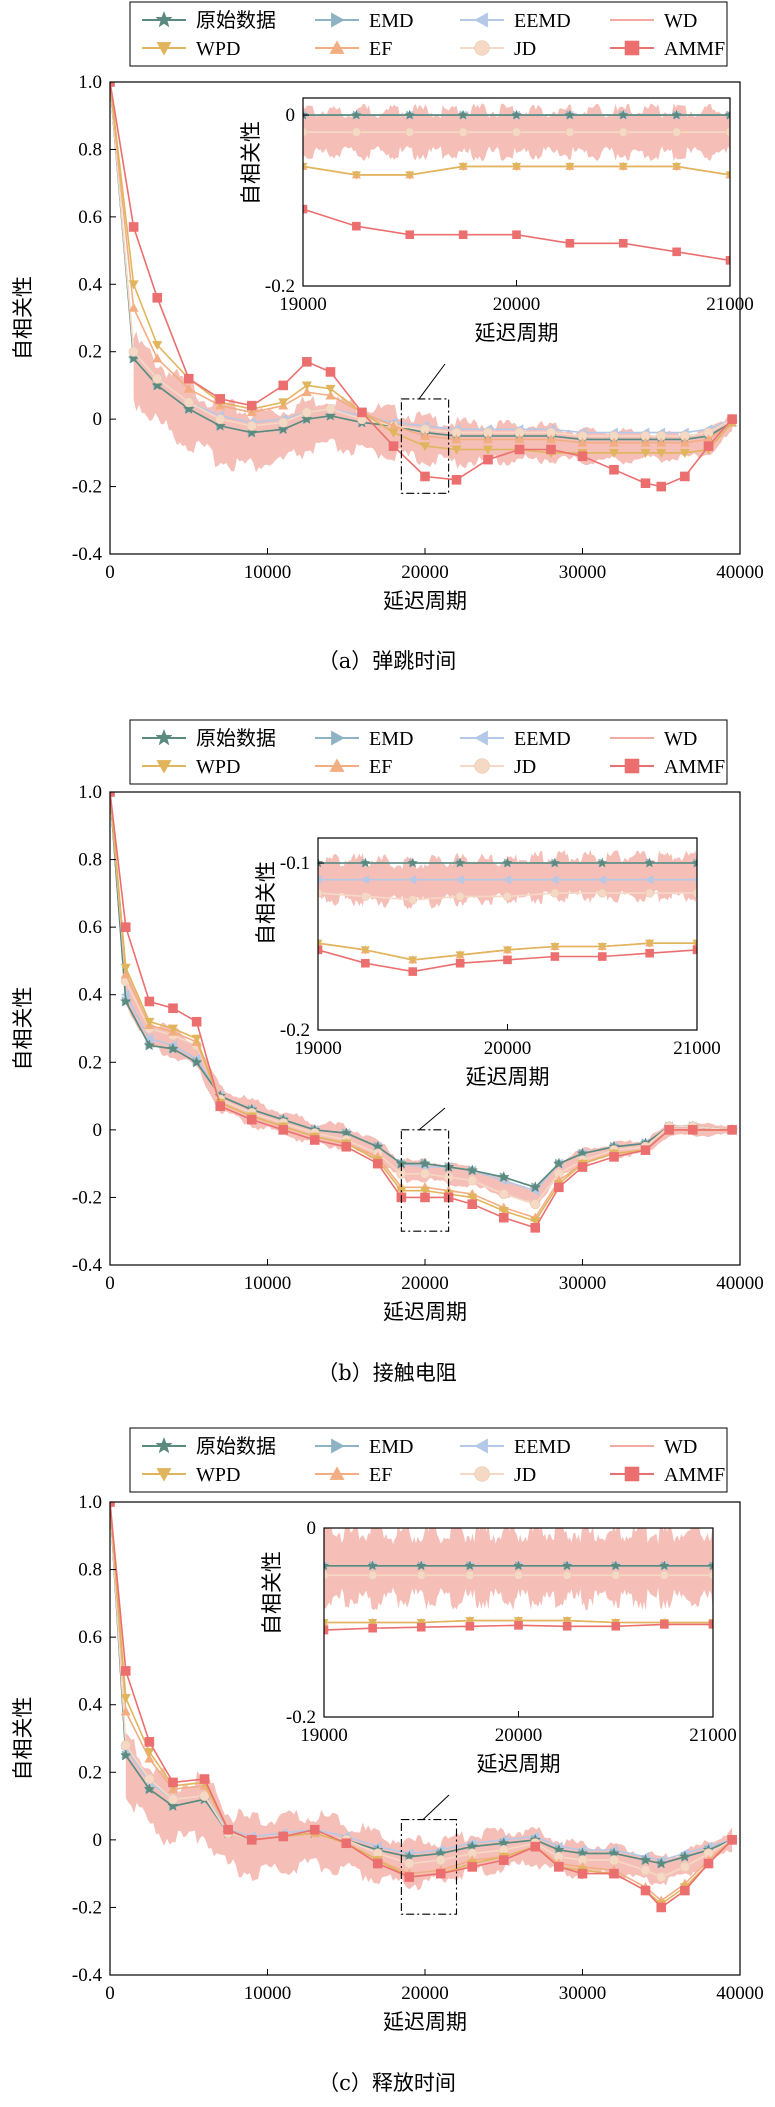 The height and width of the screenshot is (2107, 775). I want to click on y-tick-label: -0.1, so click(295, 863).